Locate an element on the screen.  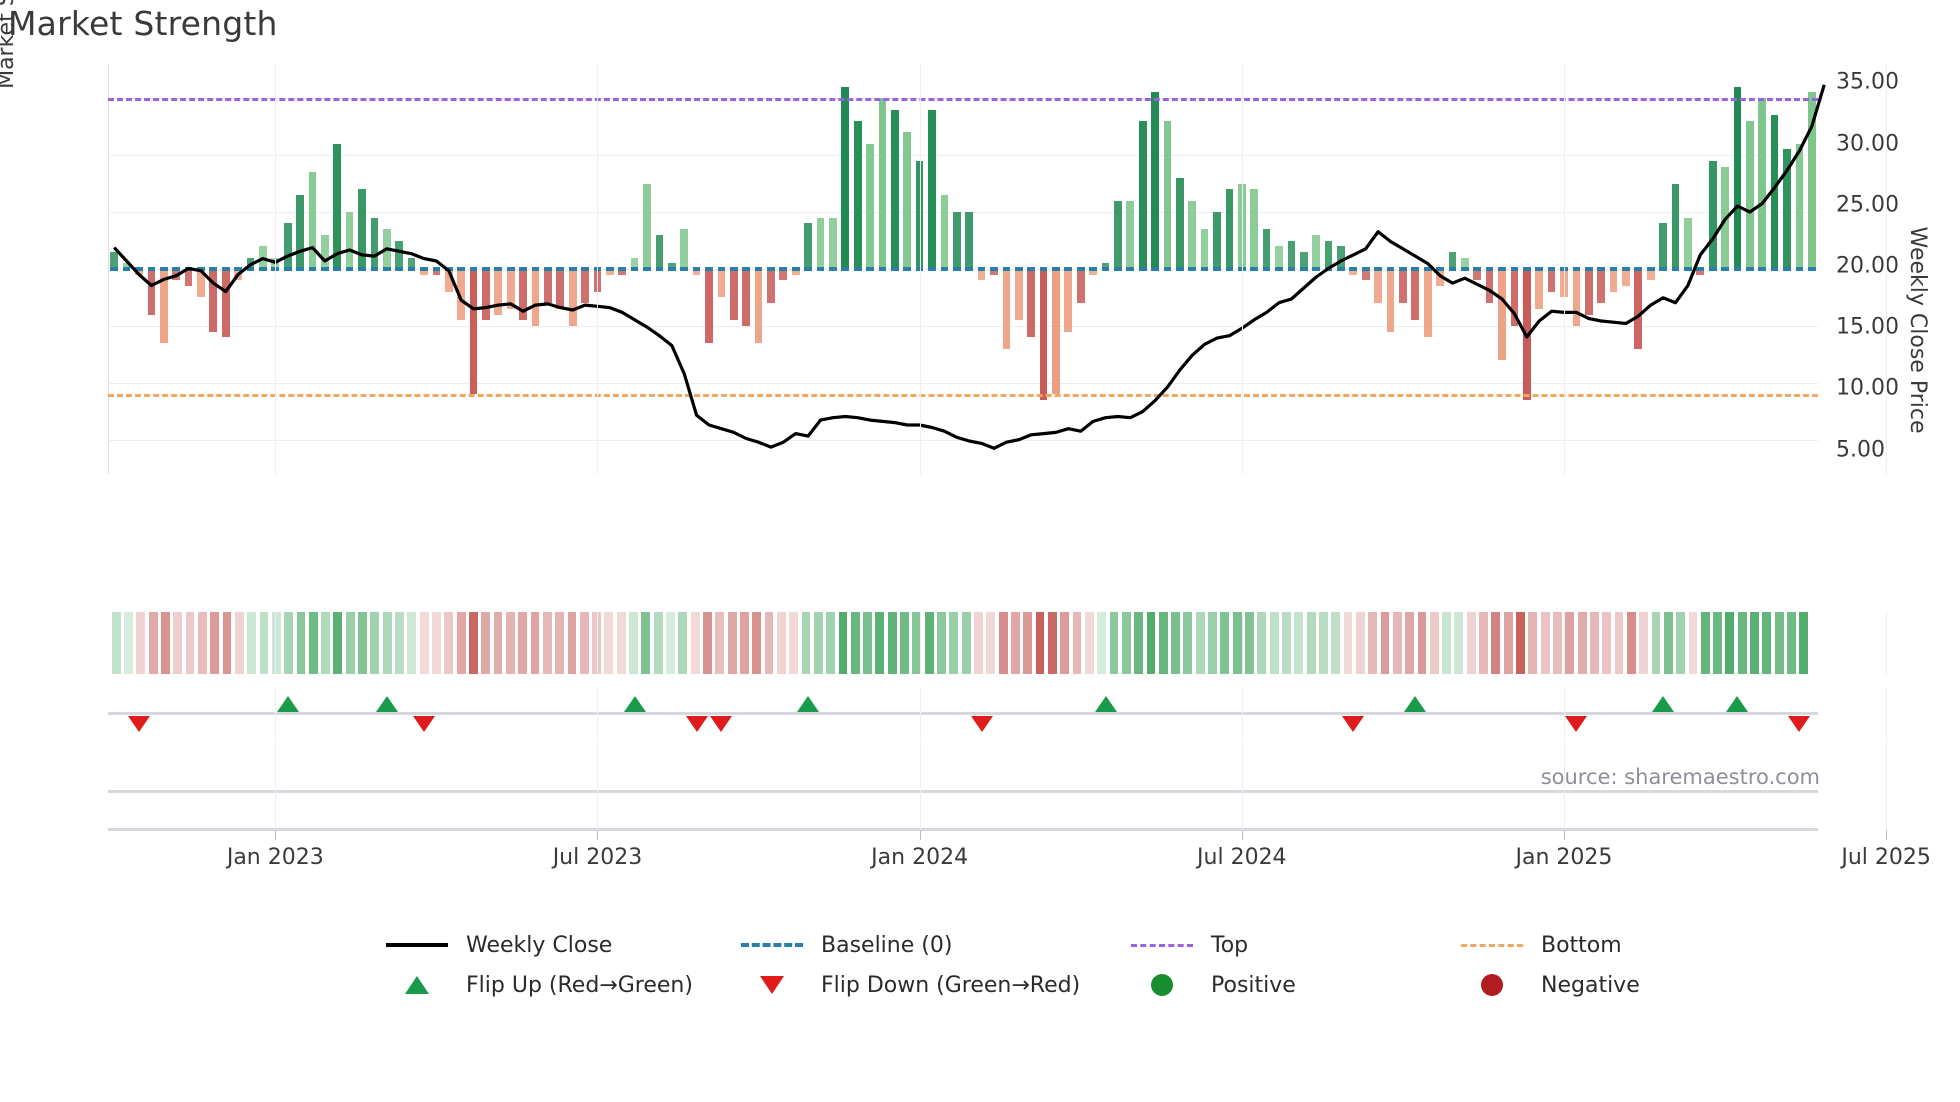
legend-item: Bottom is located at coordinates (1538, 945).